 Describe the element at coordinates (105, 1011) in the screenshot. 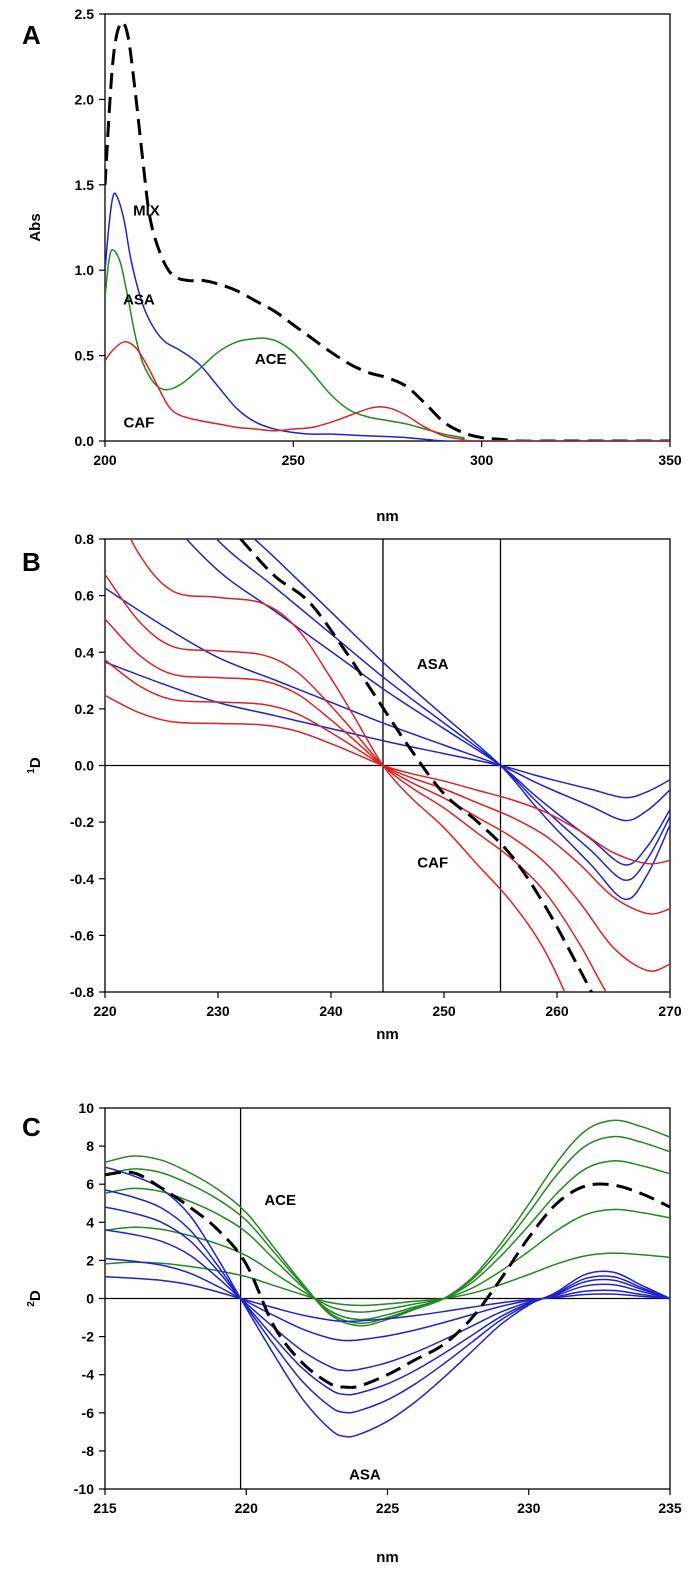

I see `panel-b-xtick-label-0: 220` at that location.